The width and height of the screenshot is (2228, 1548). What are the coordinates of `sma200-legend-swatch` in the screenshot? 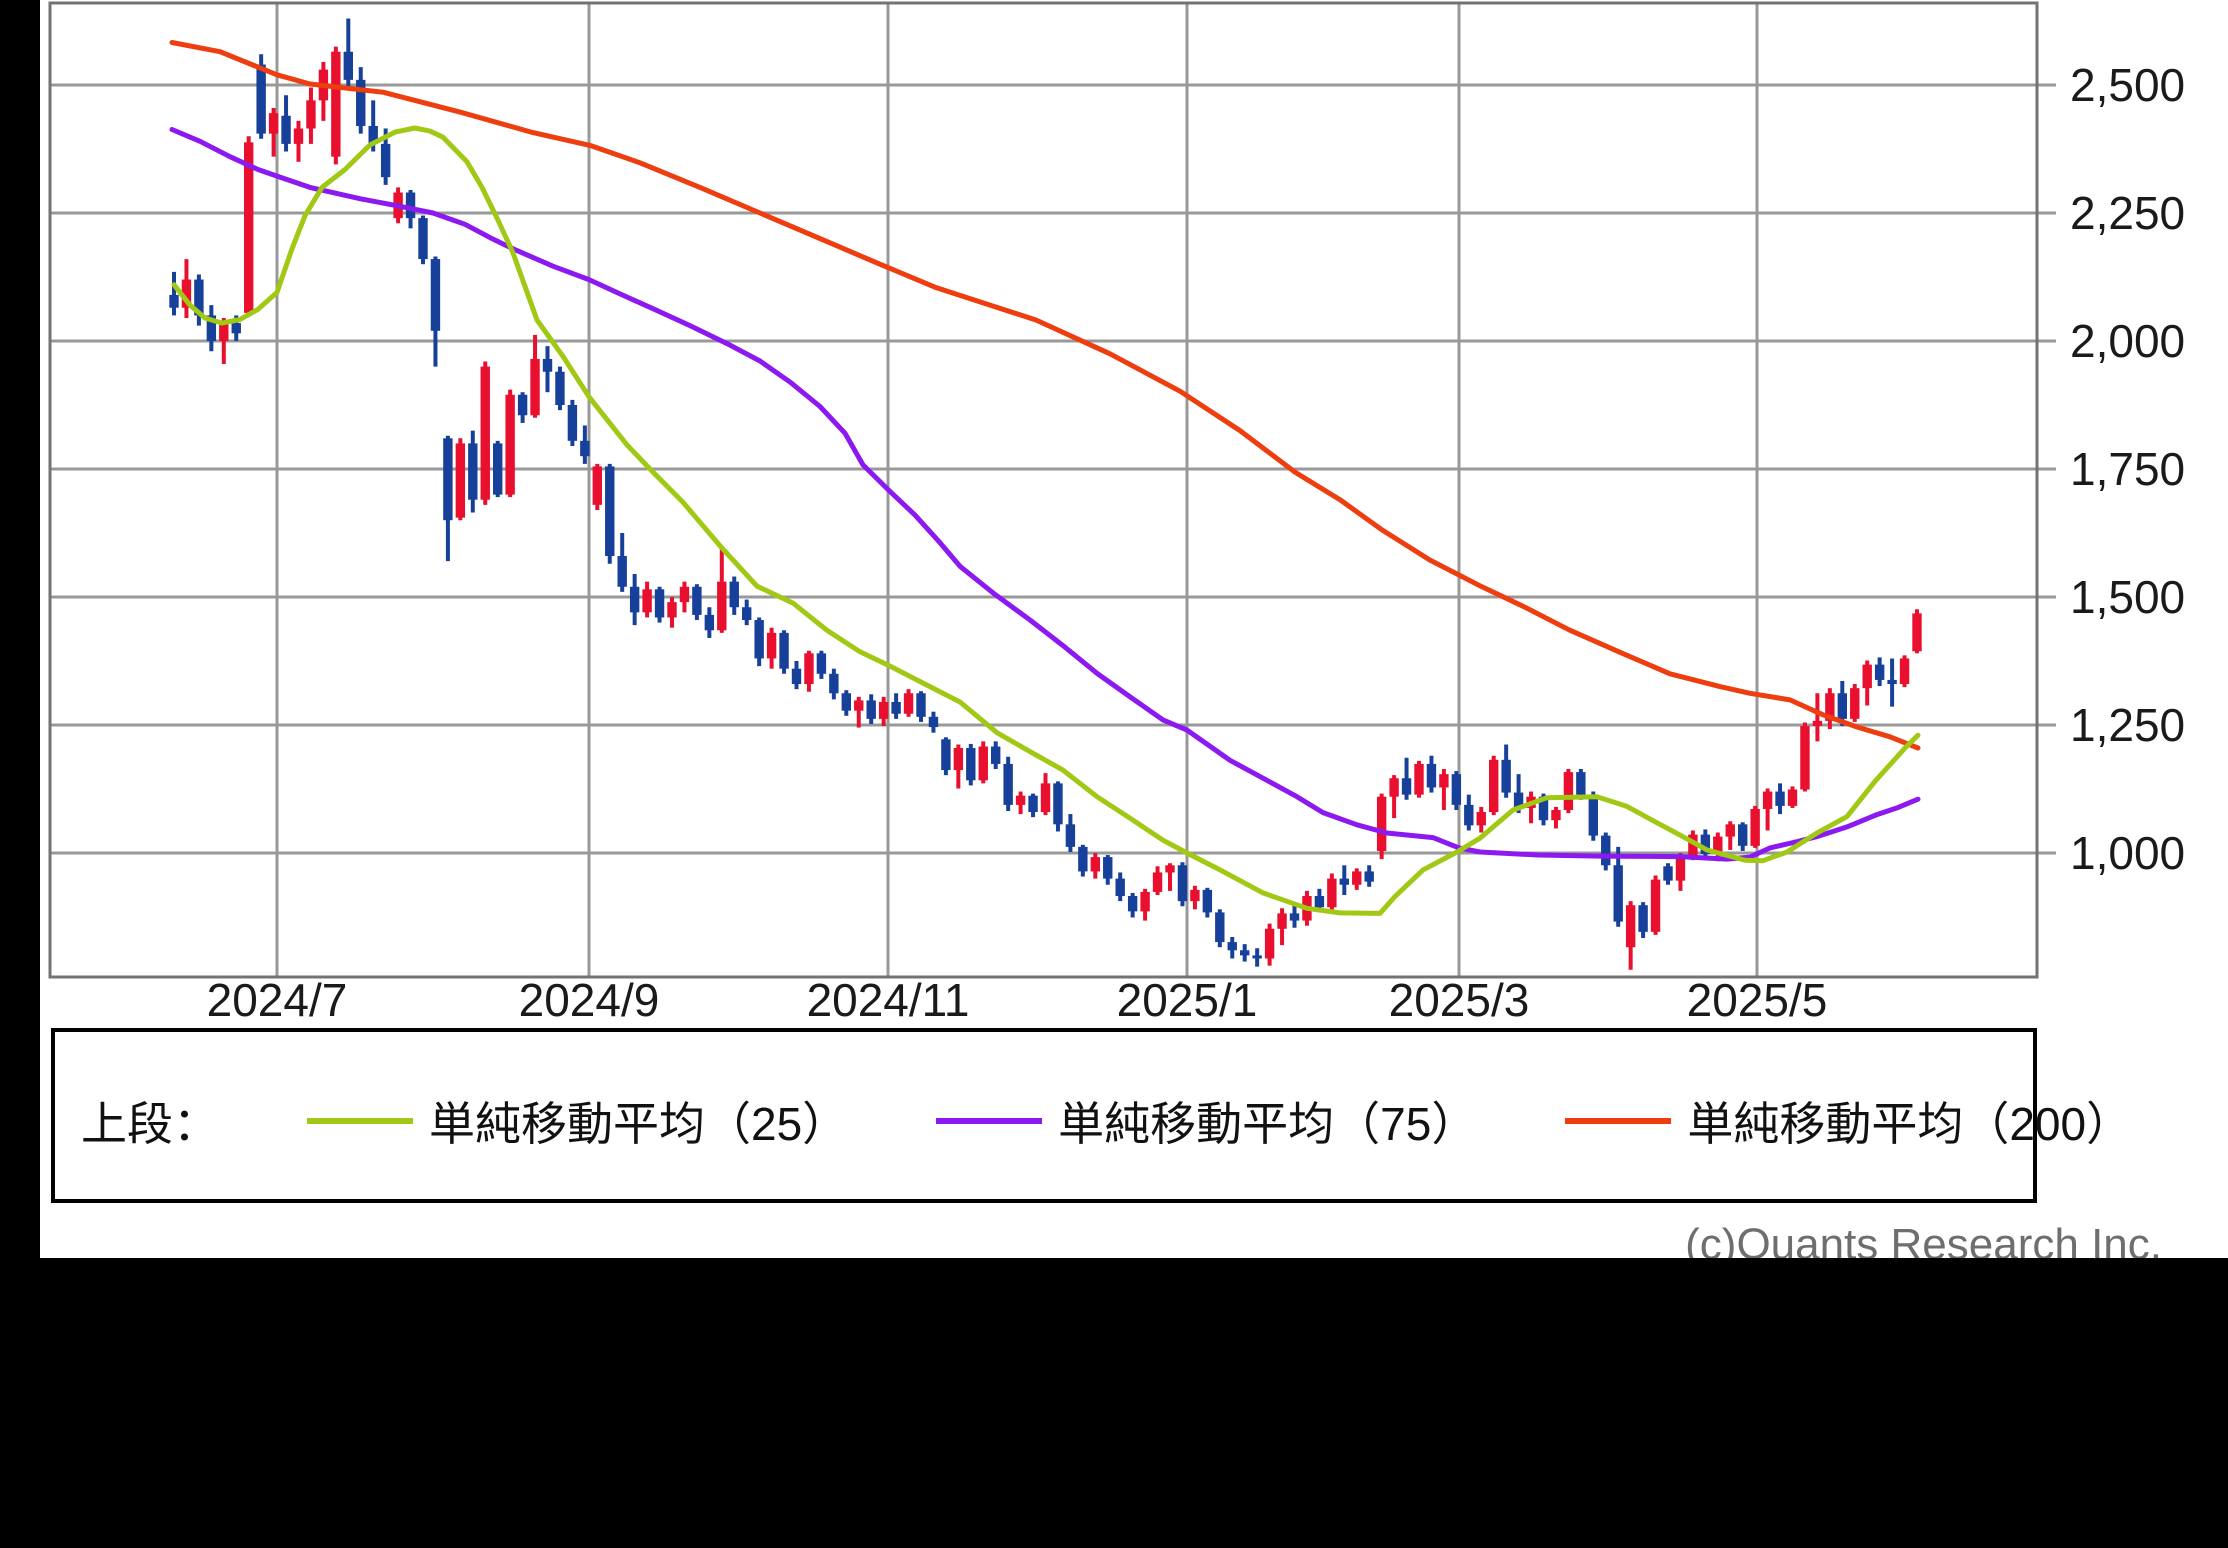 It's located at (1618, 1121).